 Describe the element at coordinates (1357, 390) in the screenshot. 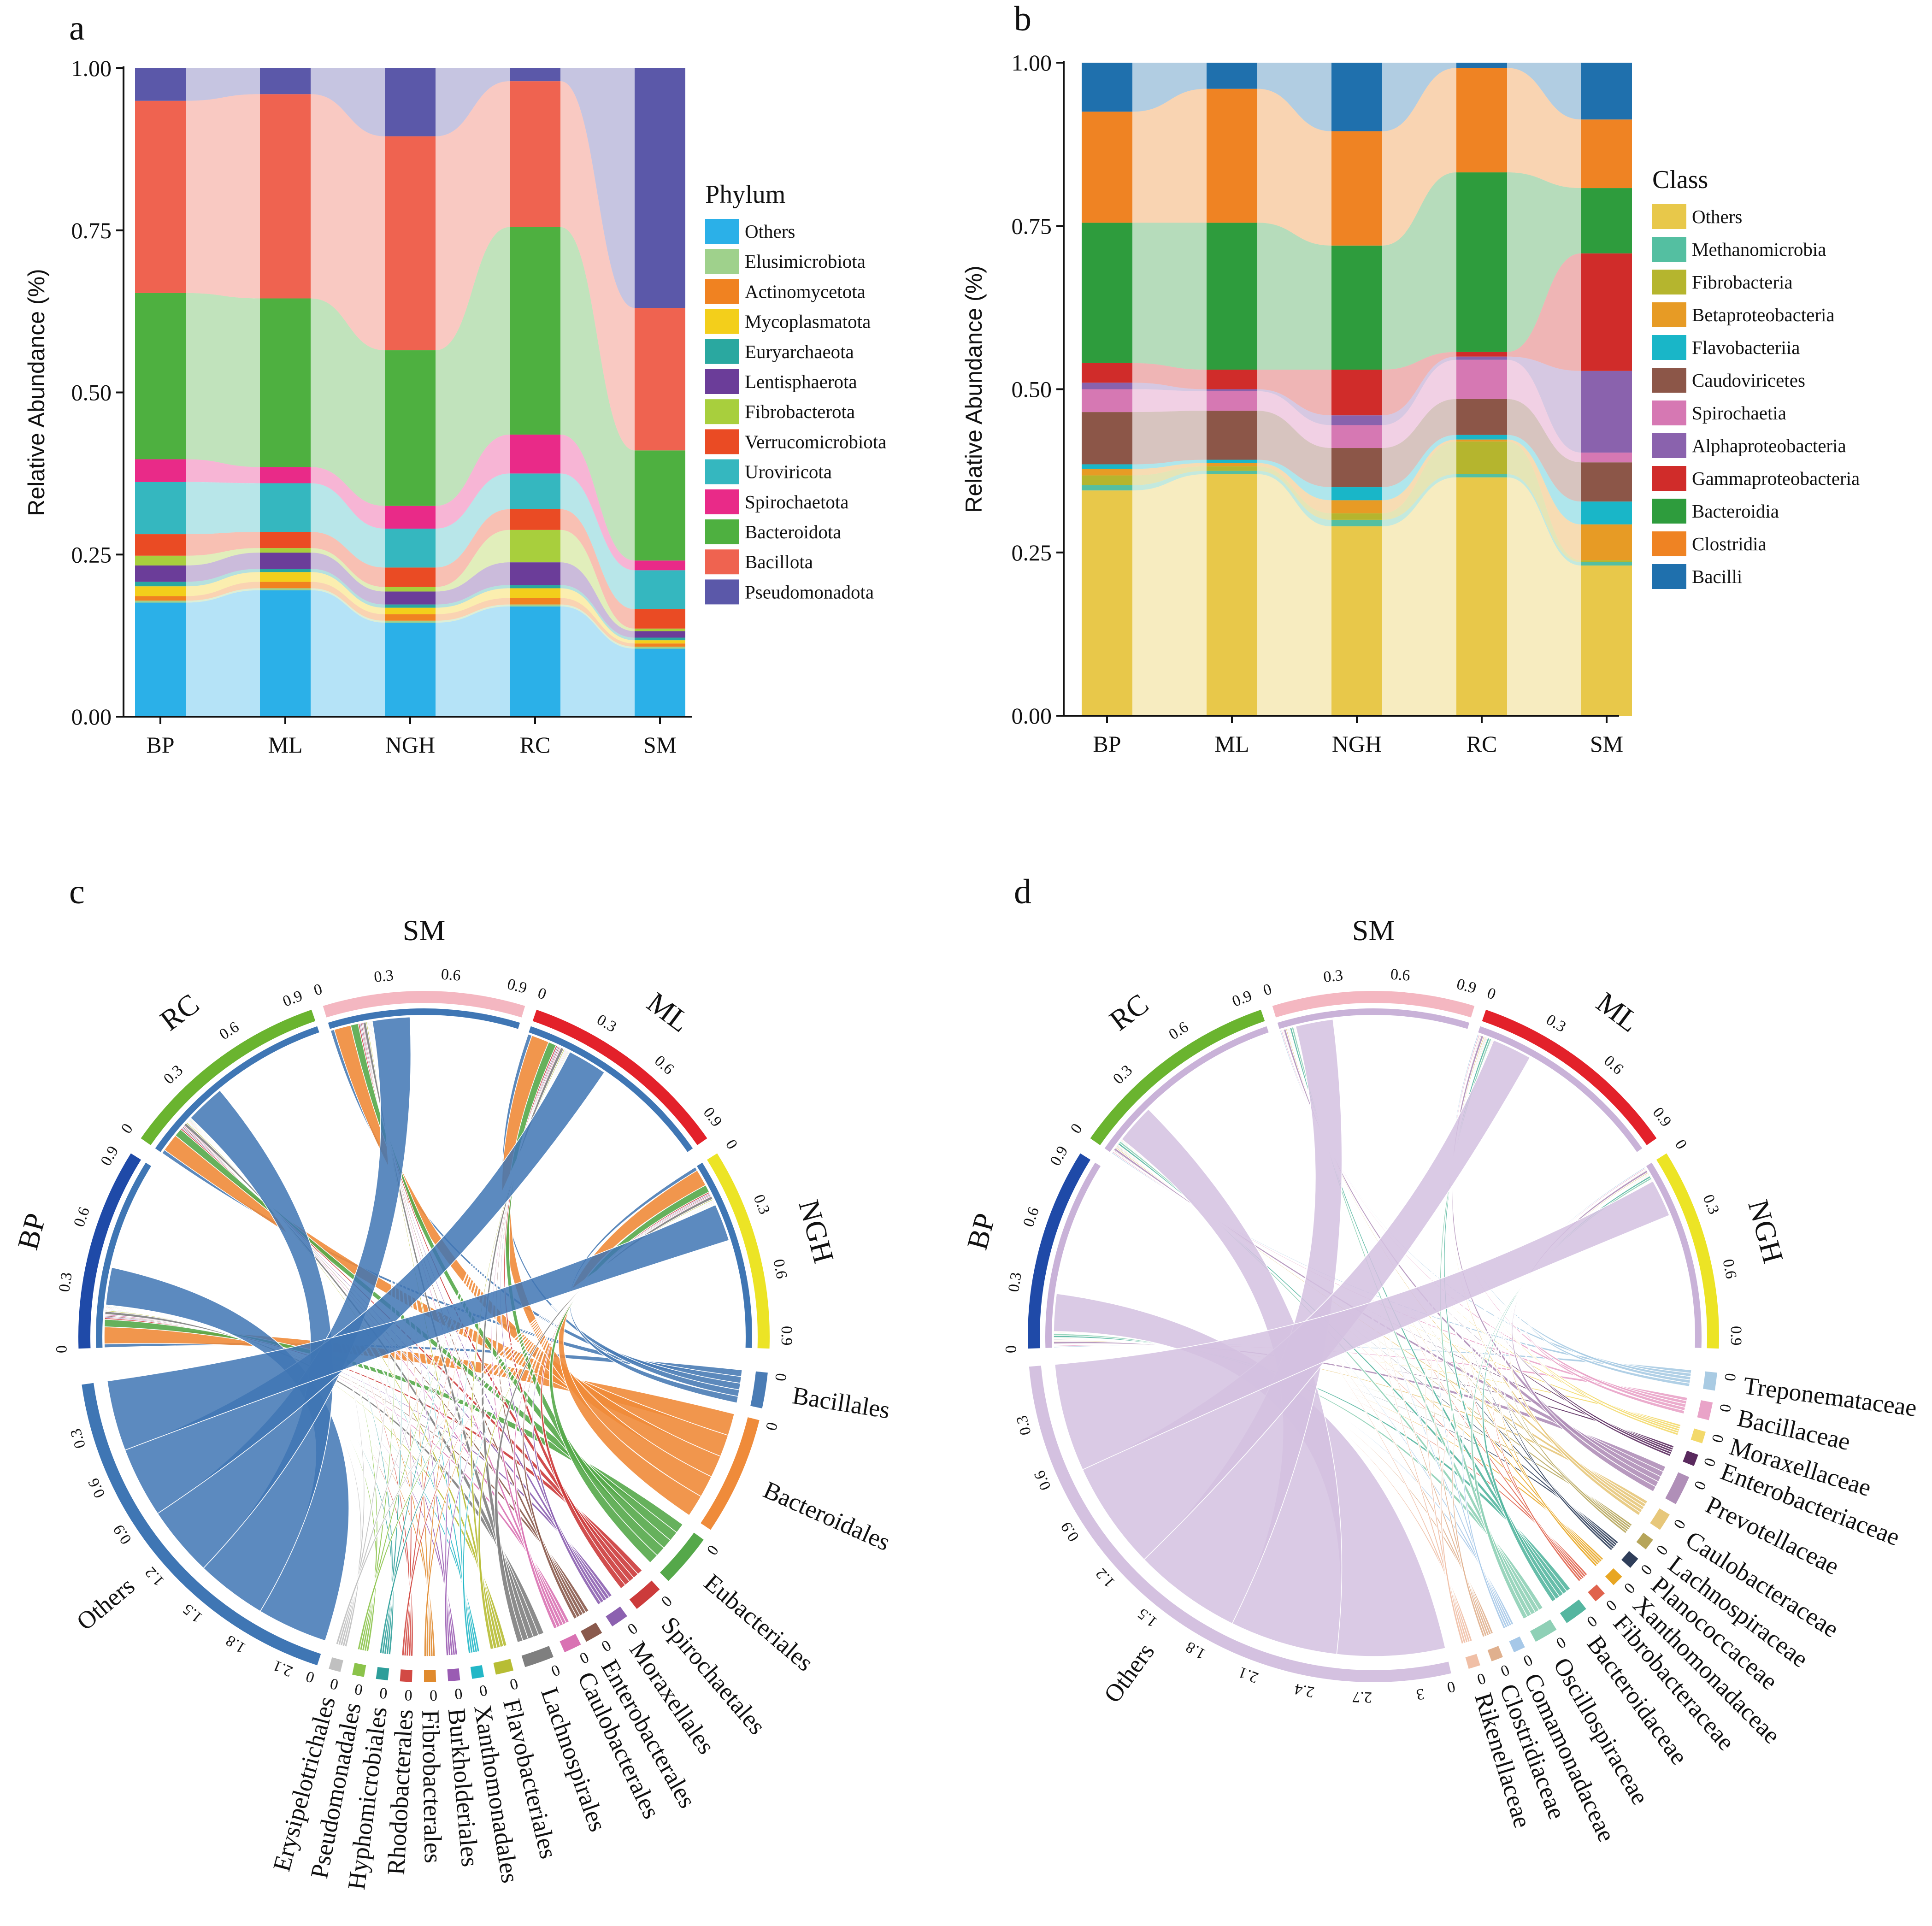

I see `bars-b` at that location.